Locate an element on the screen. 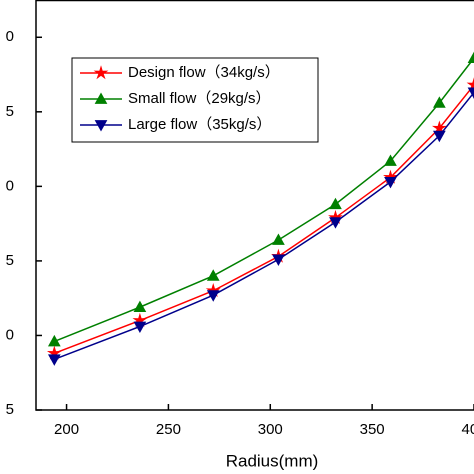 This screenshot has width=474, height=474. x-axis-label: Radius(mm) is located at coordinates (272, 460).